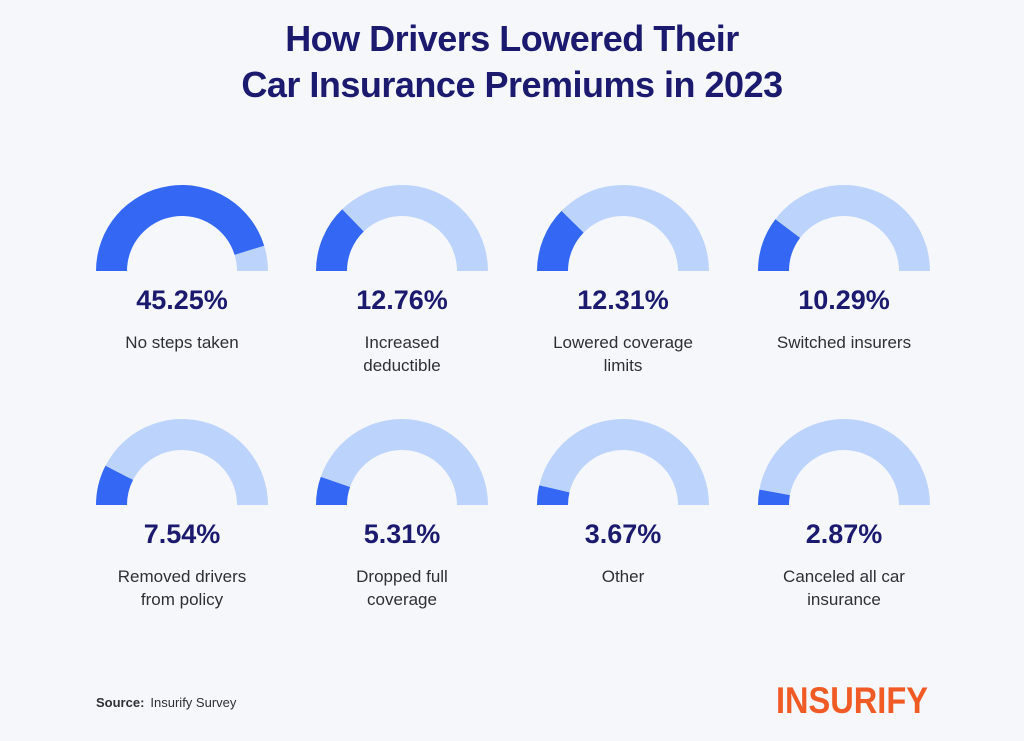 The width and height of the screenshot is (1024, 741). Describe the element at coordinates (402, 534) in the screenshot. I see `gauge-value-label: 5.31%` at that location.